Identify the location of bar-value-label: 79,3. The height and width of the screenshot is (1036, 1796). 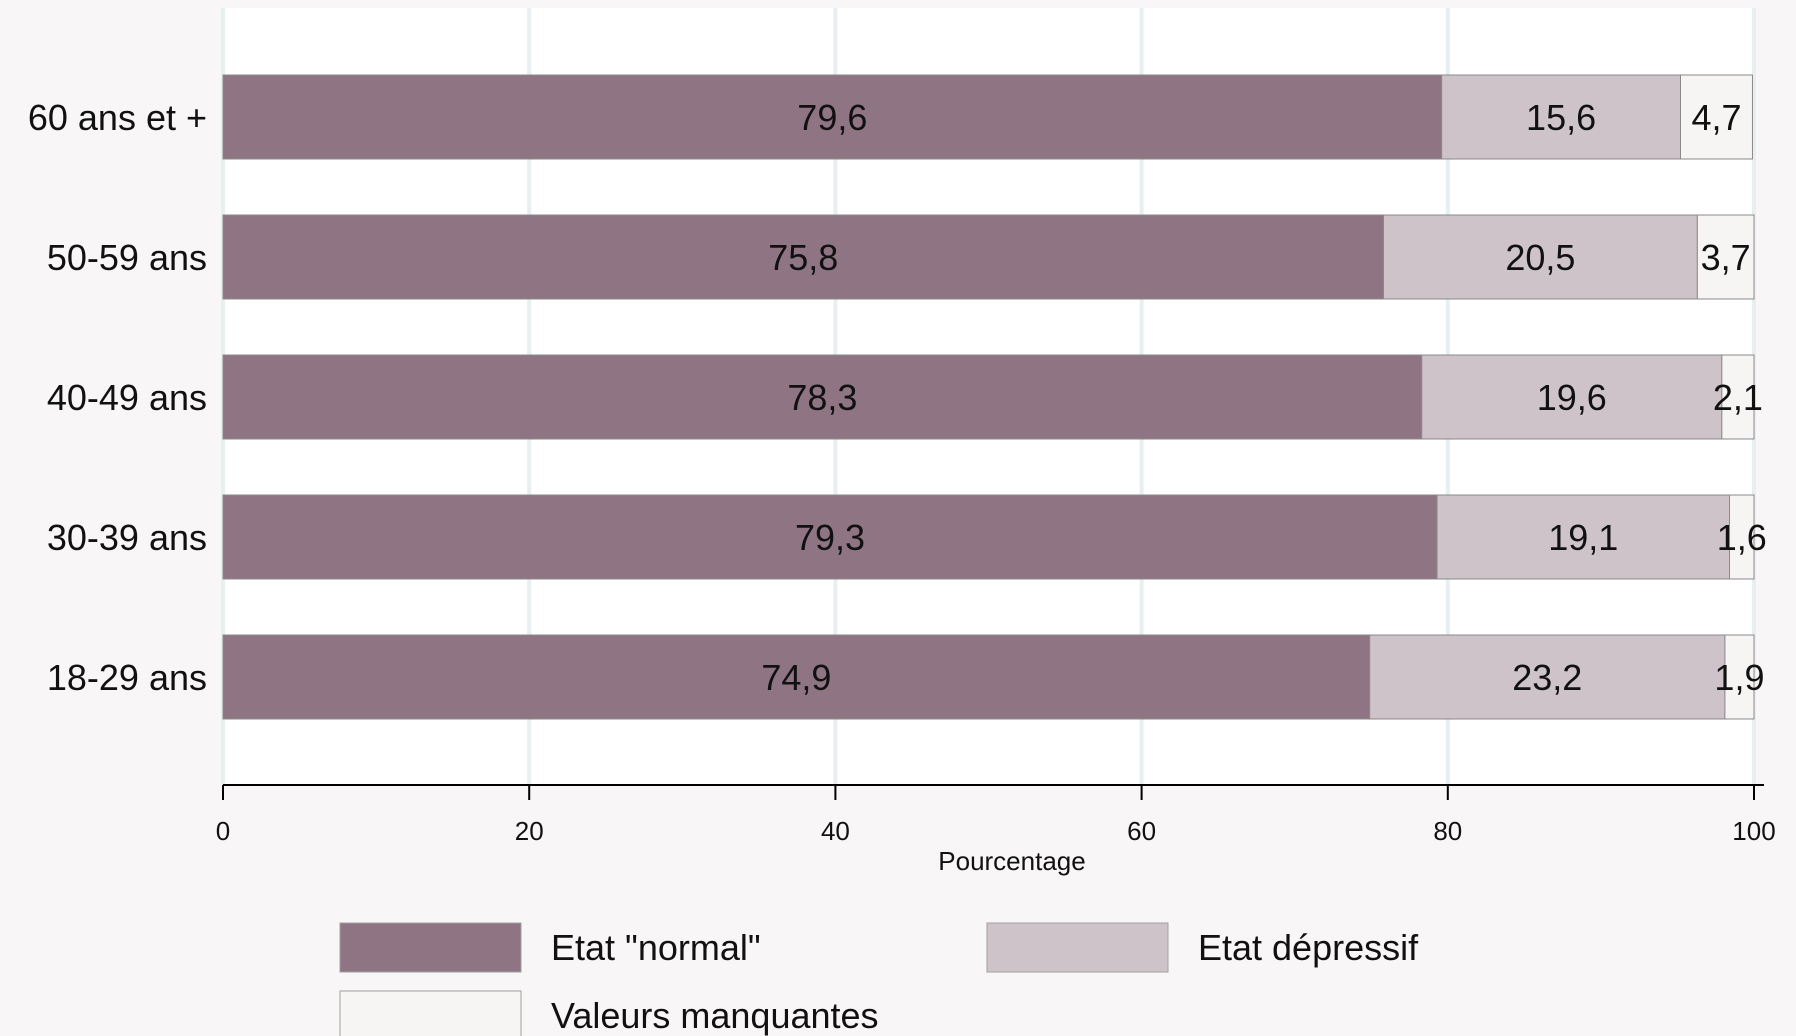
(830, 537).